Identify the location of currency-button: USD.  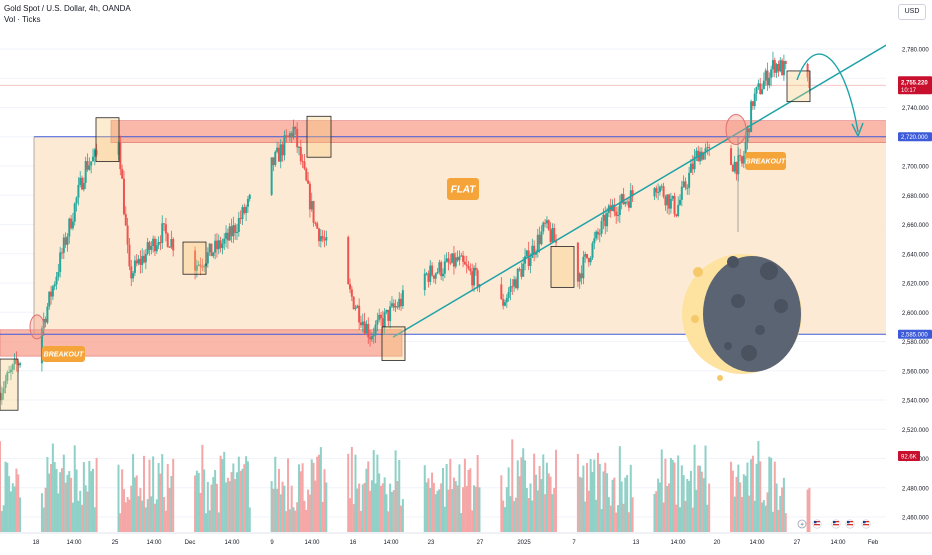
(912, 12).